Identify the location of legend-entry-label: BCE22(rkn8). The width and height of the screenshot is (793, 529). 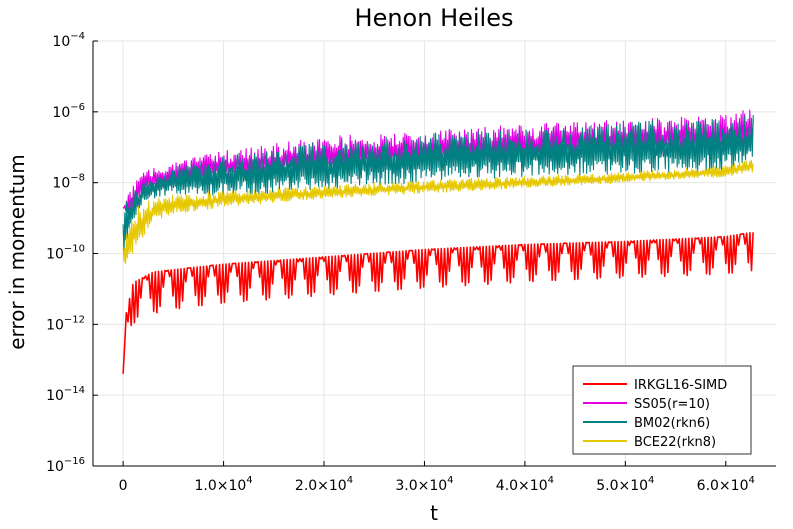
(675, 442).